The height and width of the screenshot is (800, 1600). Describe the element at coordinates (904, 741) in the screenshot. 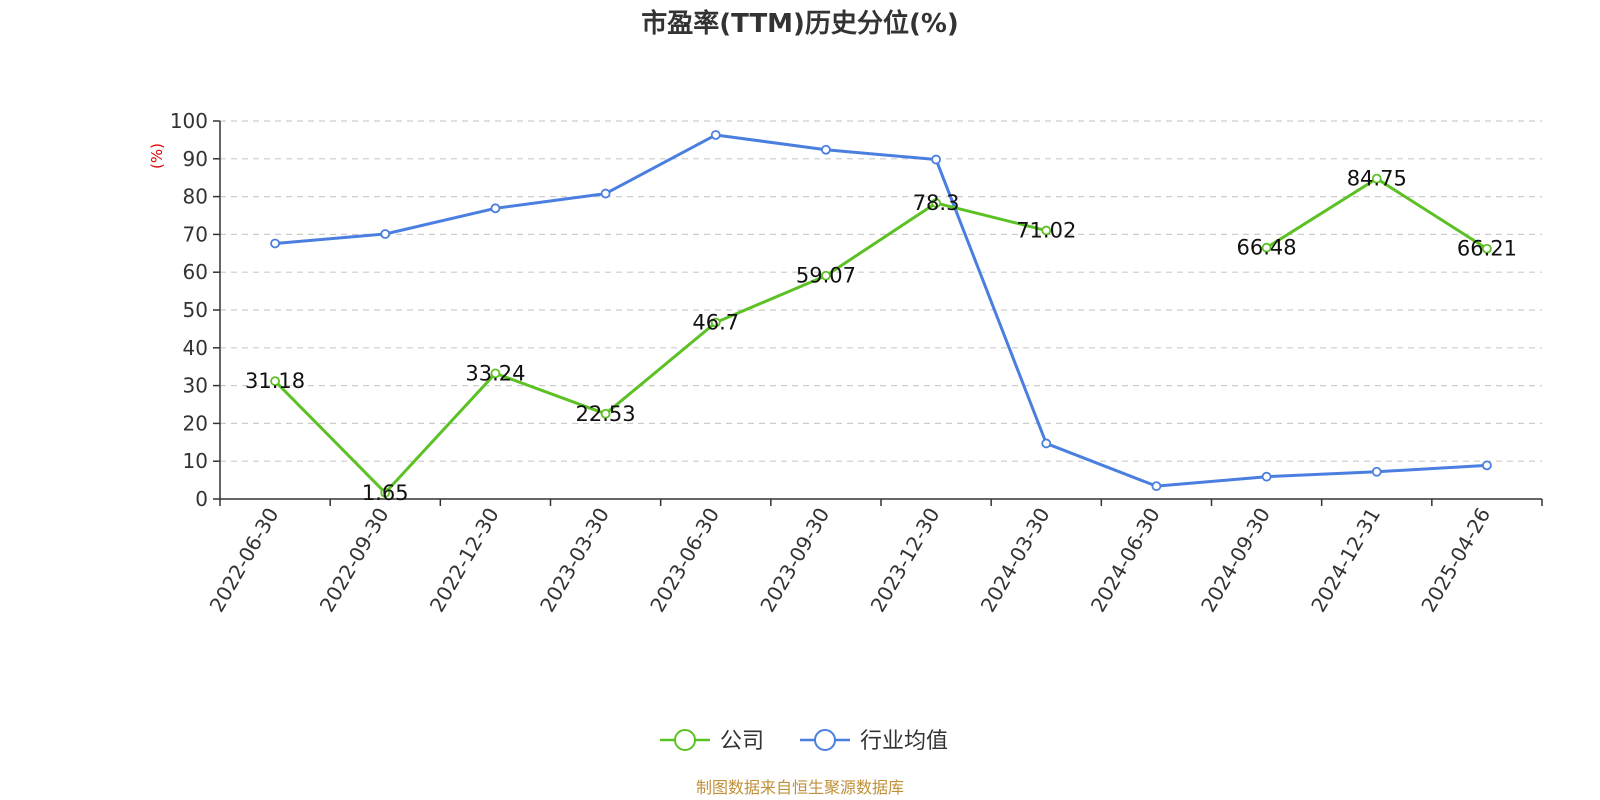

I see `legend-label: 行业均值` at that location.